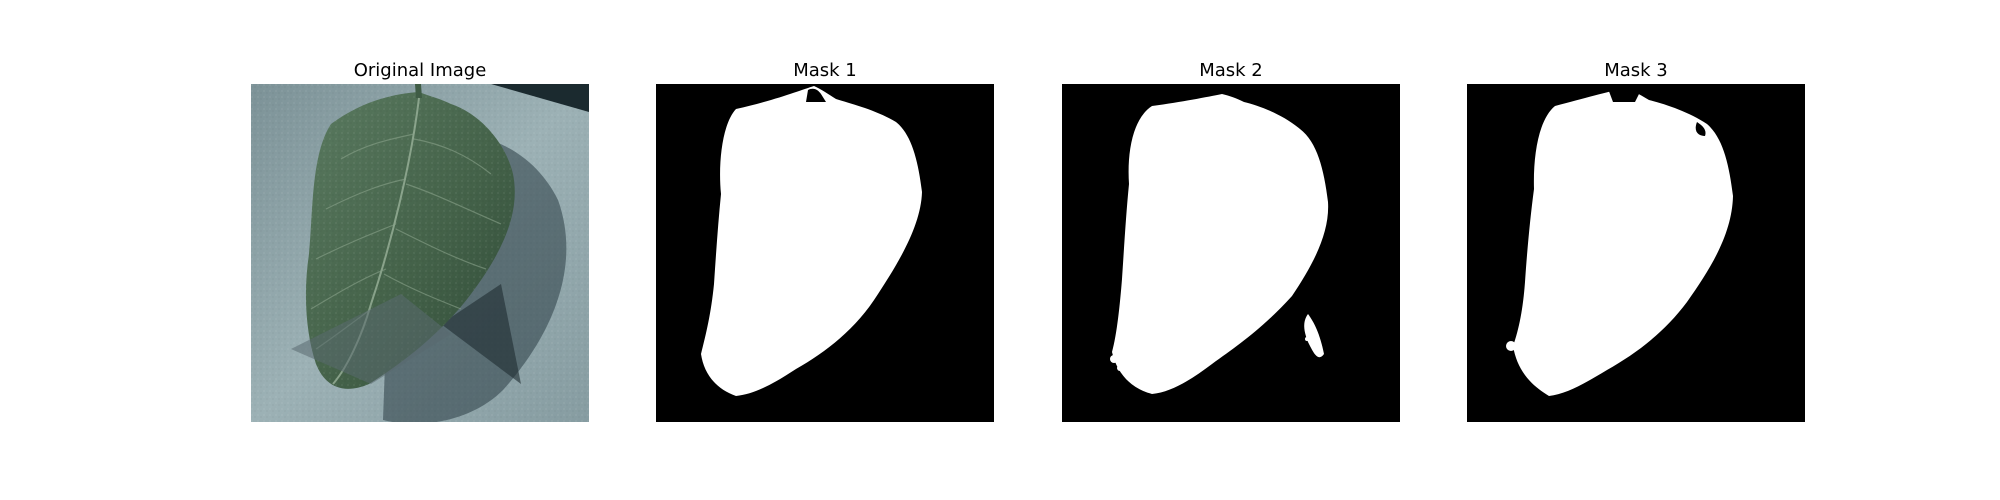  I want to click on panel-mask-3: Mask 3, so click(1636, 240).